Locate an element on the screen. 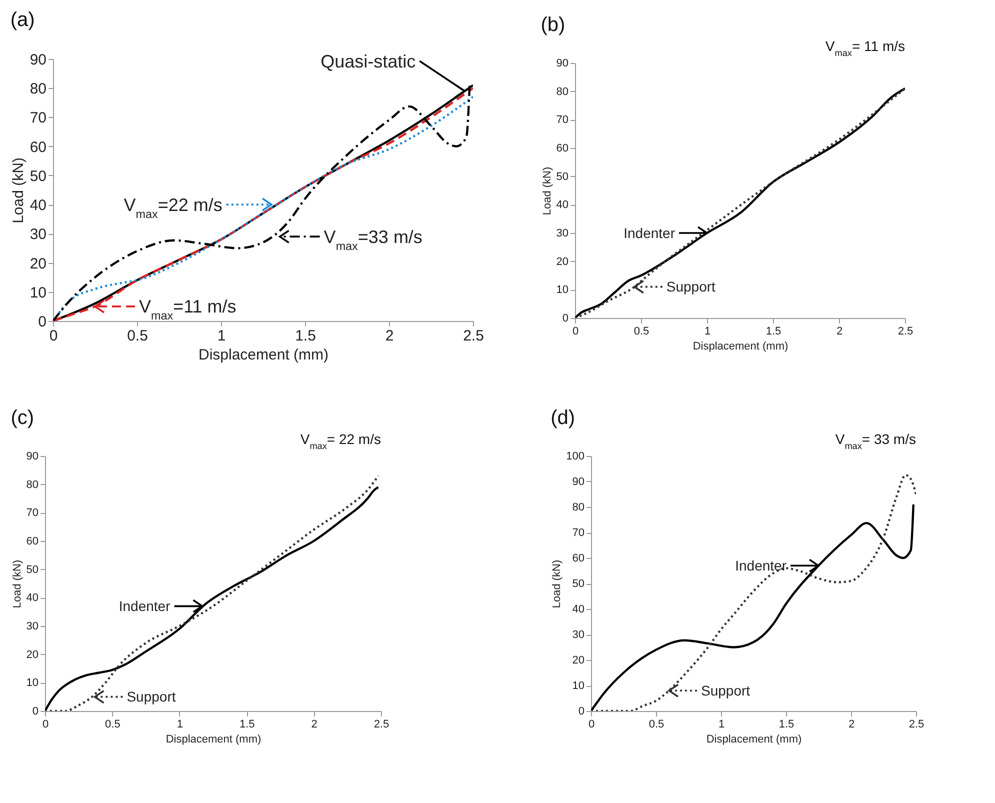  annotation: V$_{max}$=22 m/s is located at coordinates (173, 207).